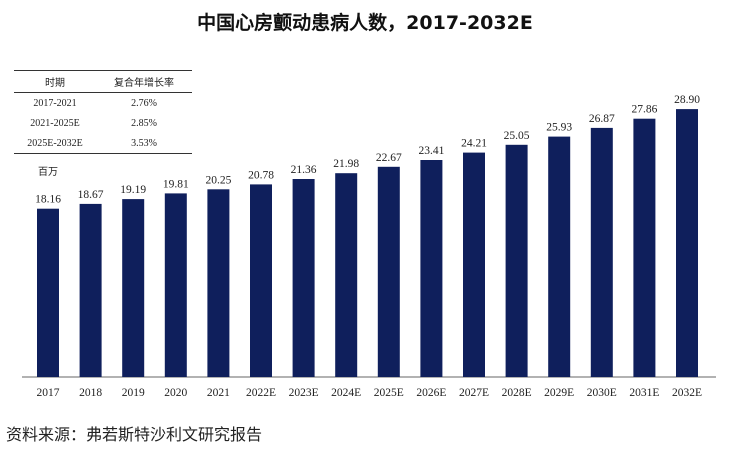  Describe the element at coordinates (48, 393) in the screenshot. I see `category-label-2017: 2017` at that location.